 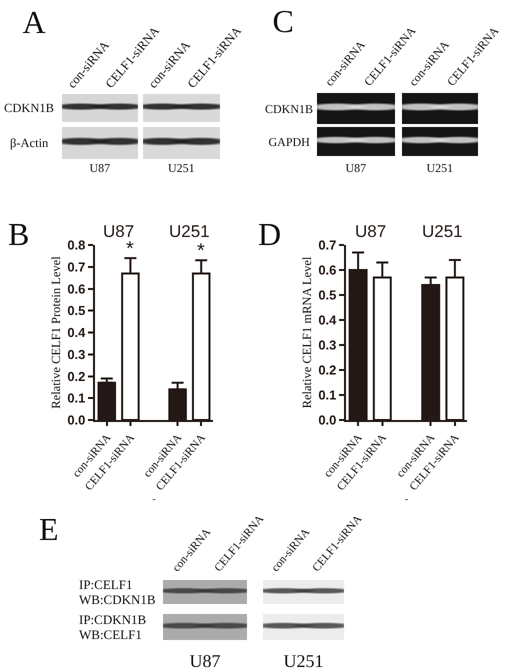 I want to click on text: C, so click(x=283, y=21).